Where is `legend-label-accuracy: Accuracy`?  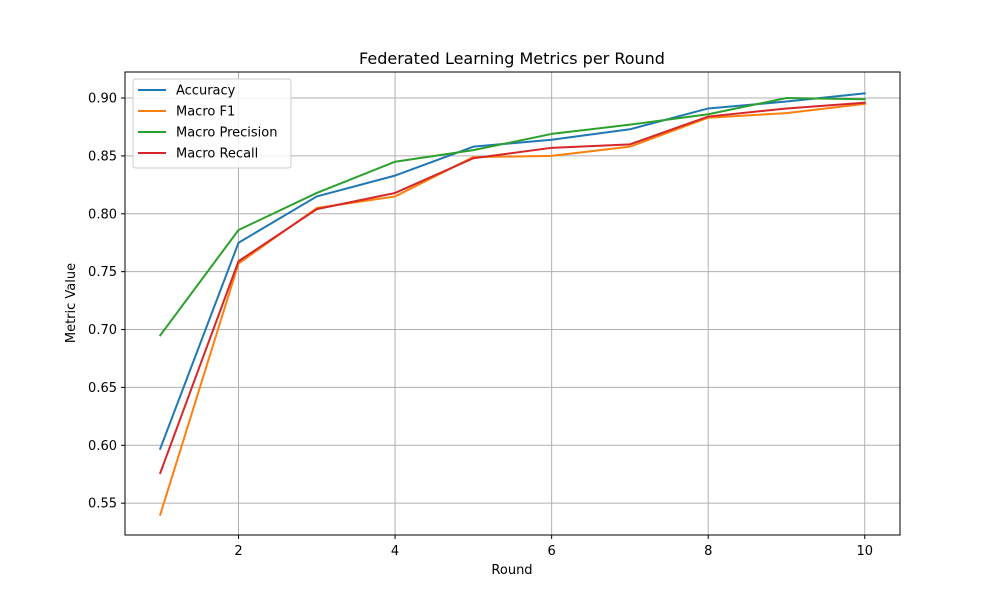
legend-label-accuracy: Accuracy is located at coordinates (206, 91).